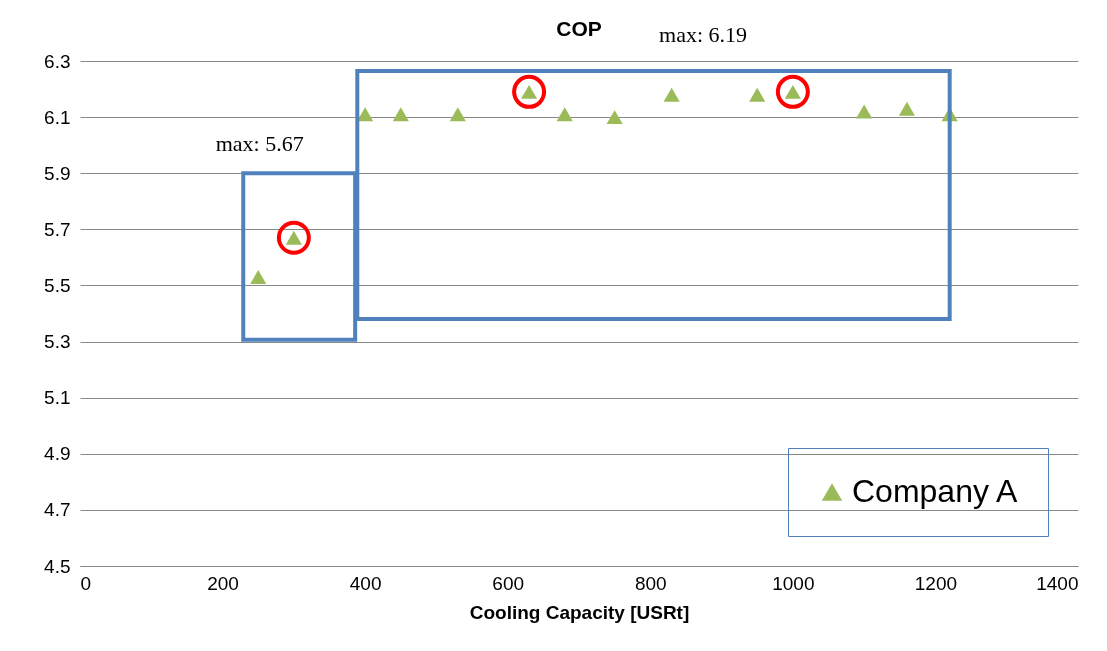  Describe the element at coordinates (223, 583) in the screenshot. I see `x-tick-label: 200` at that location.